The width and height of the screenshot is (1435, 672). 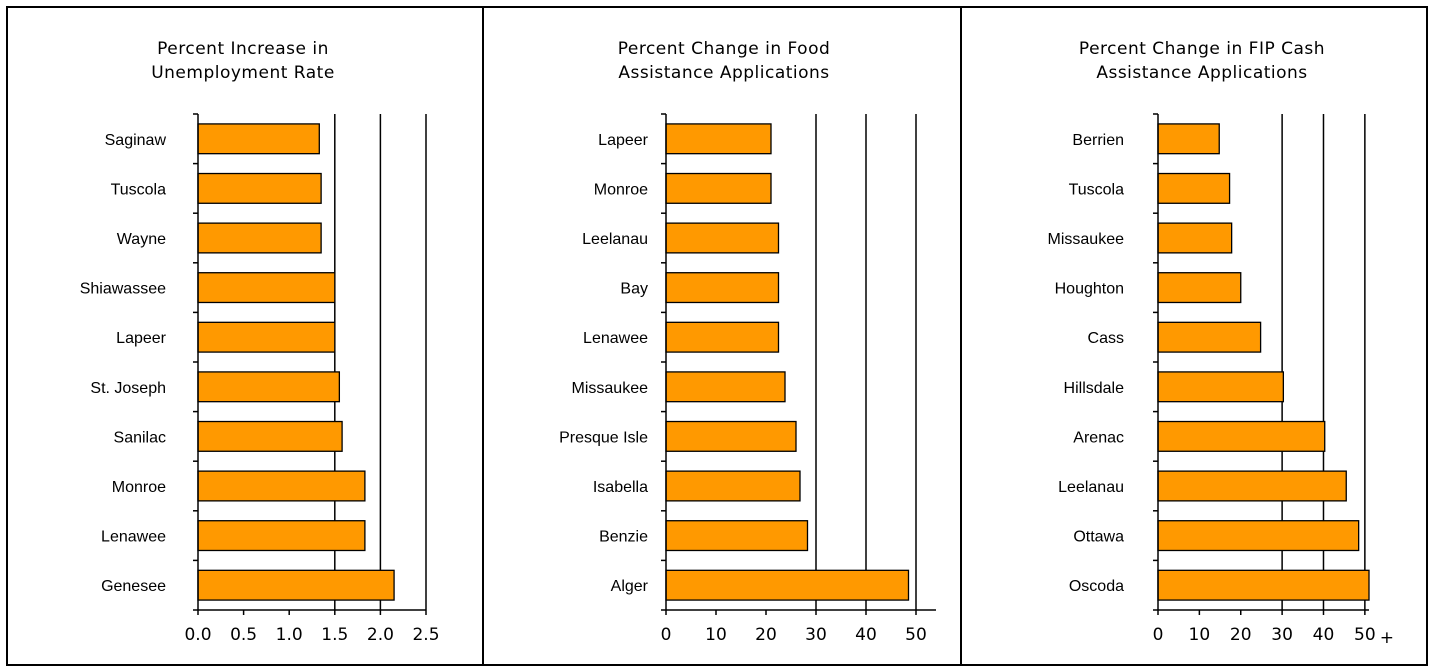 I want to click on x-tick-label: 1.5, so click(x=334, y=635).